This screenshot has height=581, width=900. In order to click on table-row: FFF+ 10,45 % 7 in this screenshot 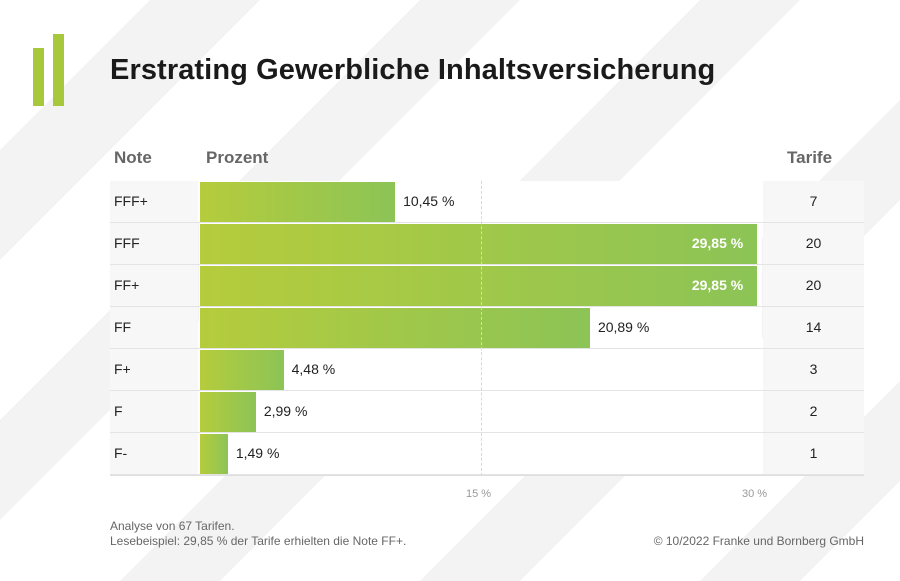, I will do `click(487, 202)`.